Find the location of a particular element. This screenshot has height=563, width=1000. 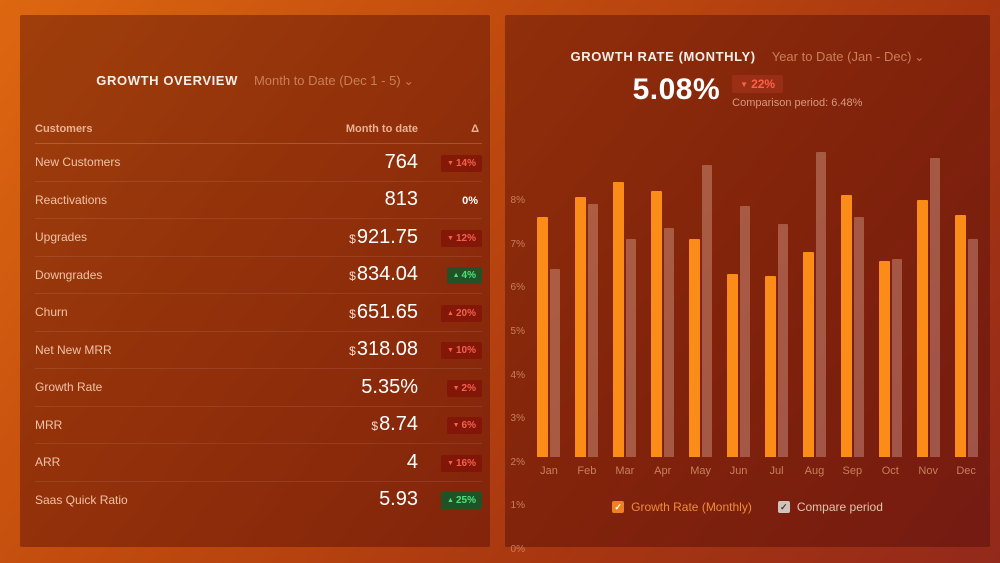

growth-overview-period-dropdown: Month to Date (Dec 1 - 5) ⌄ is located at coordinates (333, 80).